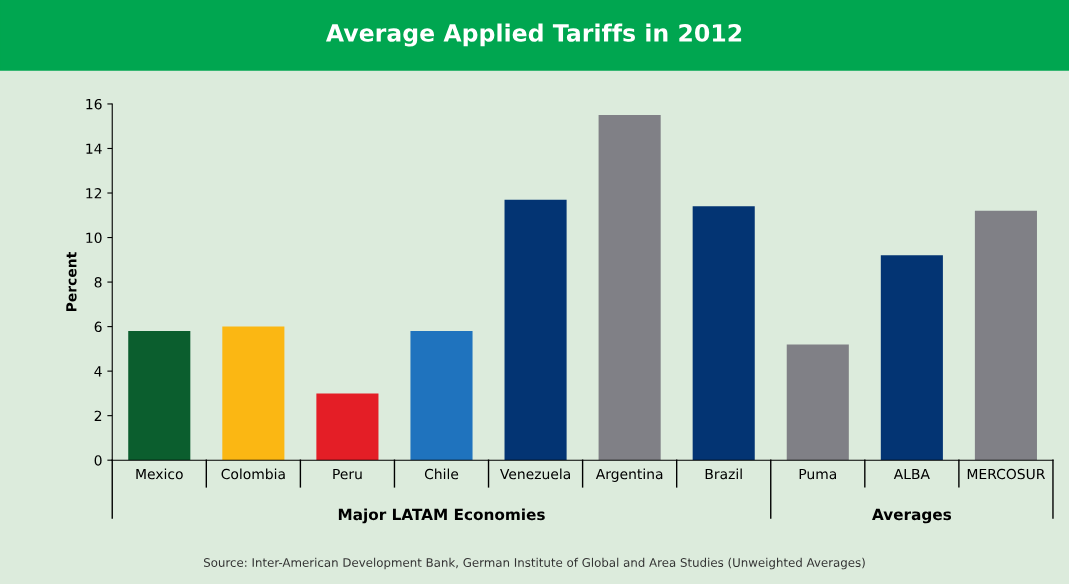  What do you see at coordinates (71, 282) in the screenshot?
I see `y-axis-title: Percent` at bounding box center [71, 282].